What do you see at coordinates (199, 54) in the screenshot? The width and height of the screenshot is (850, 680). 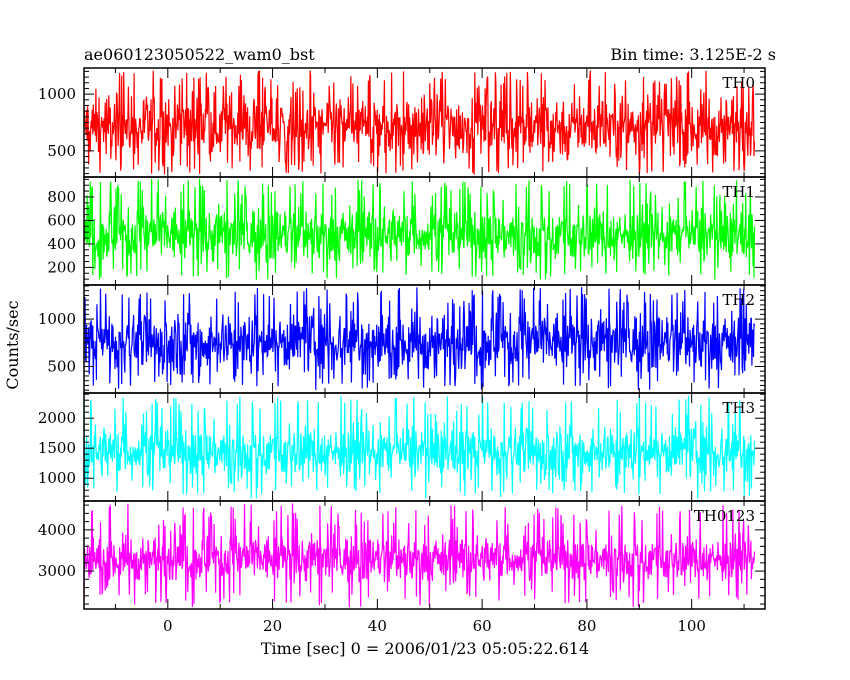 I see `chart-title: ae060123050522_wam0_bst` at bounding box center [199, 54].